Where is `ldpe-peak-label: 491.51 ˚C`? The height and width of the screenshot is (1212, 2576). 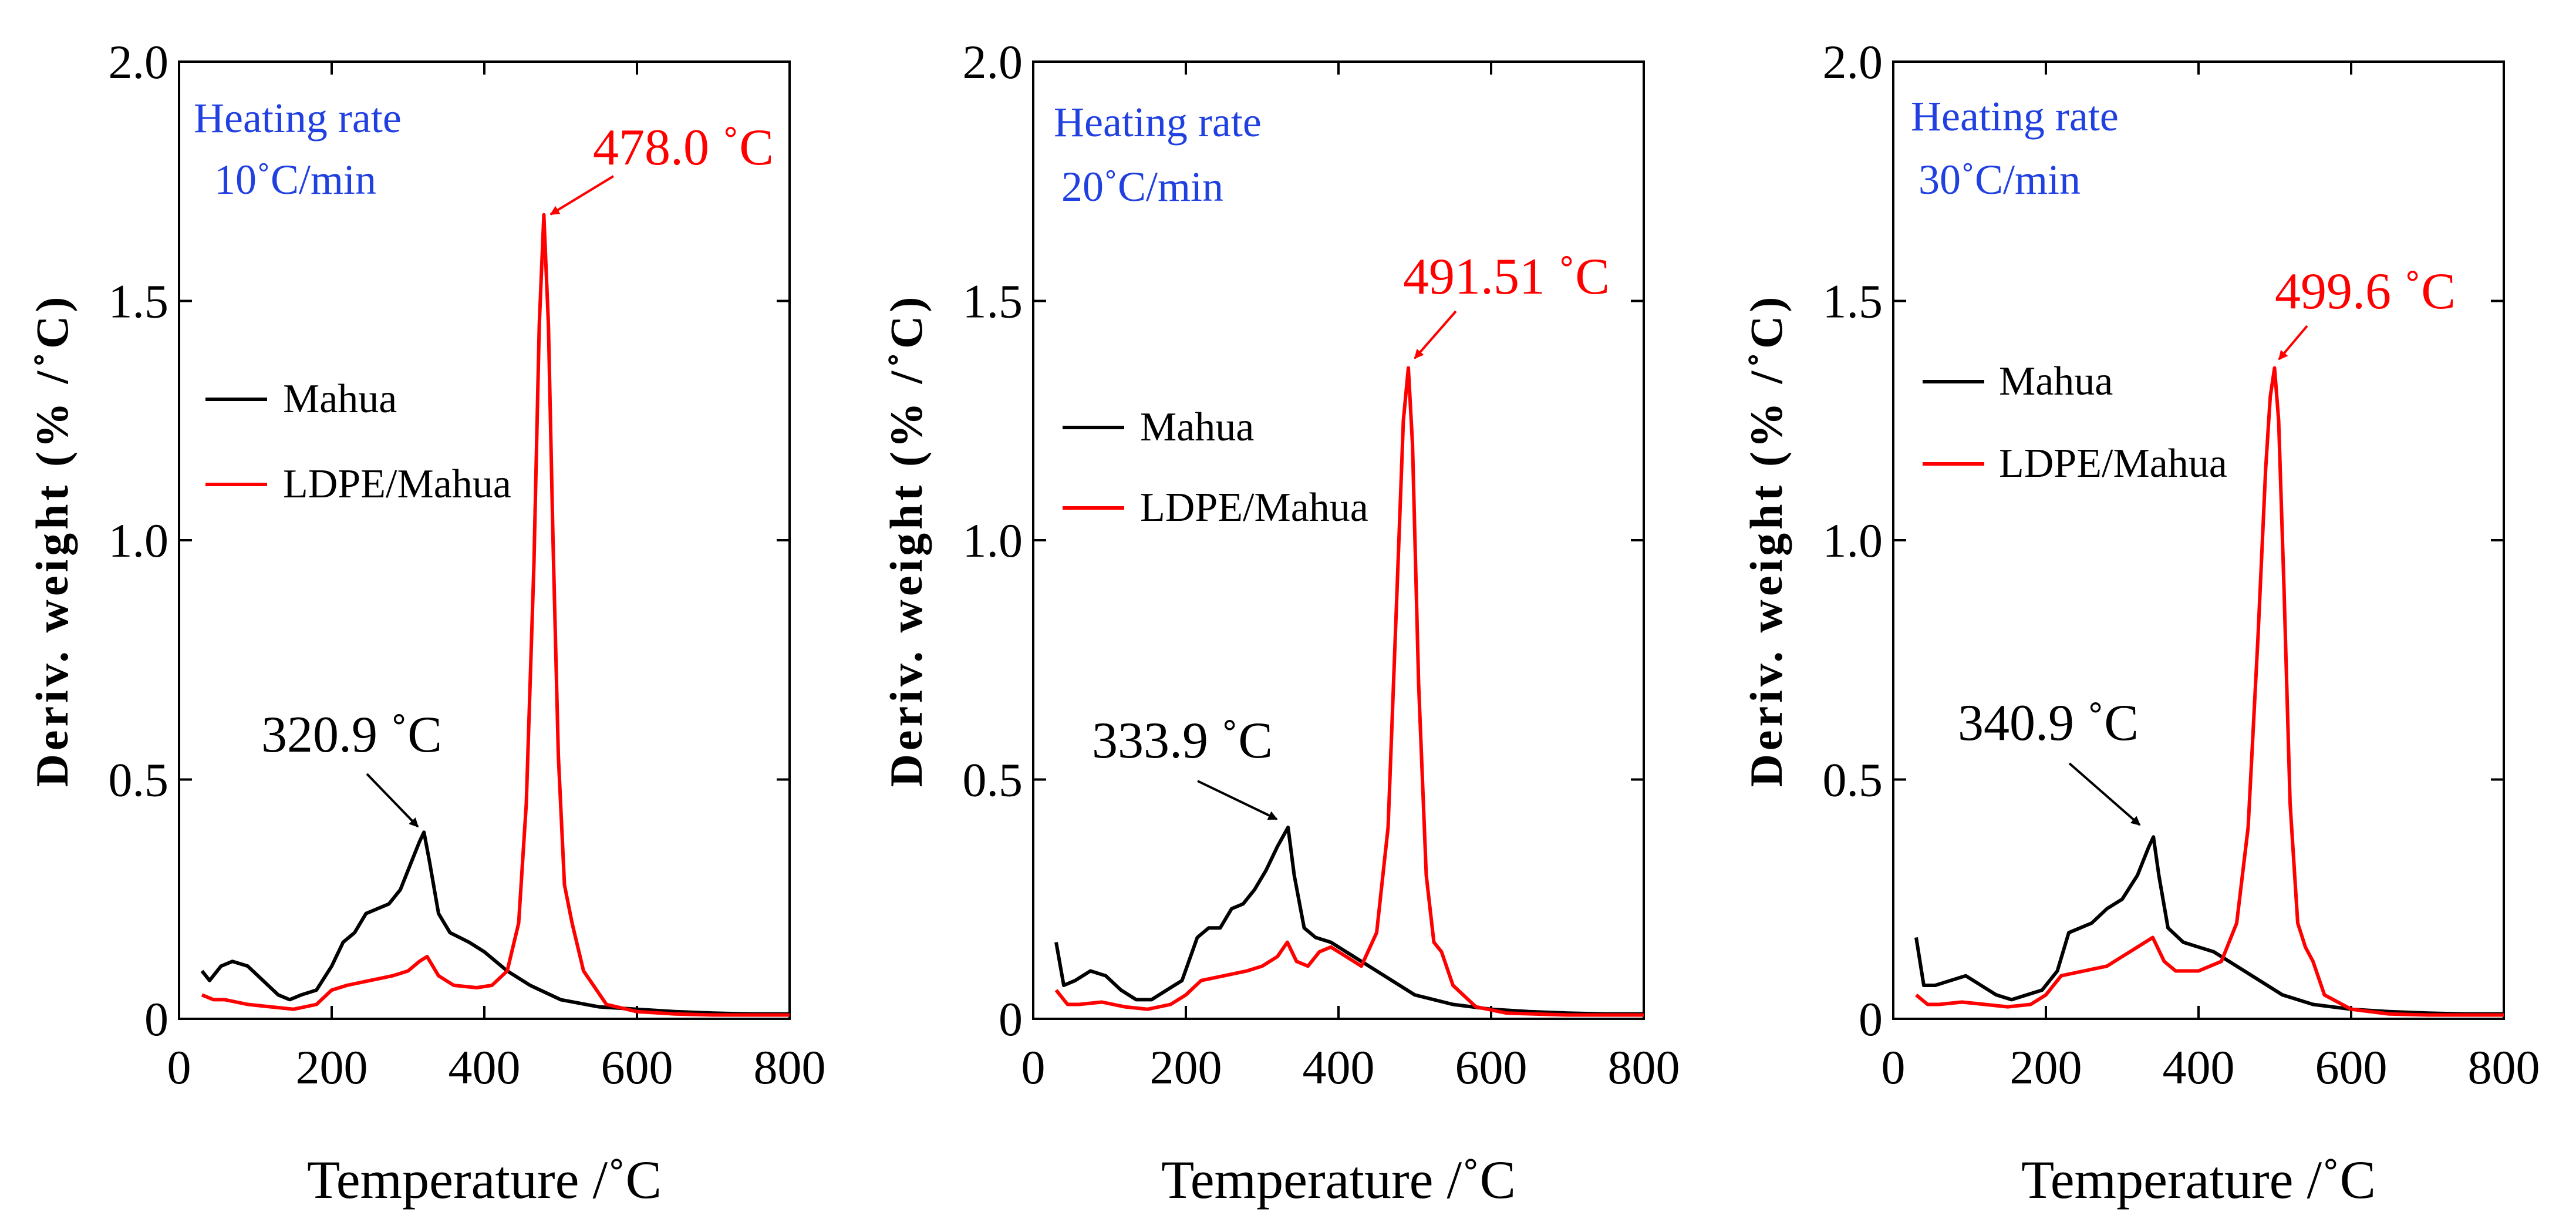 ldpe-peak-label: 491.51 ˚C is located at coordinates (1507, 276).